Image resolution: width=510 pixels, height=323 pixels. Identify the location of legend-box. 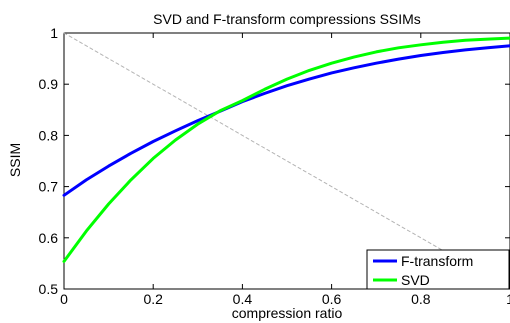
(438, 269).